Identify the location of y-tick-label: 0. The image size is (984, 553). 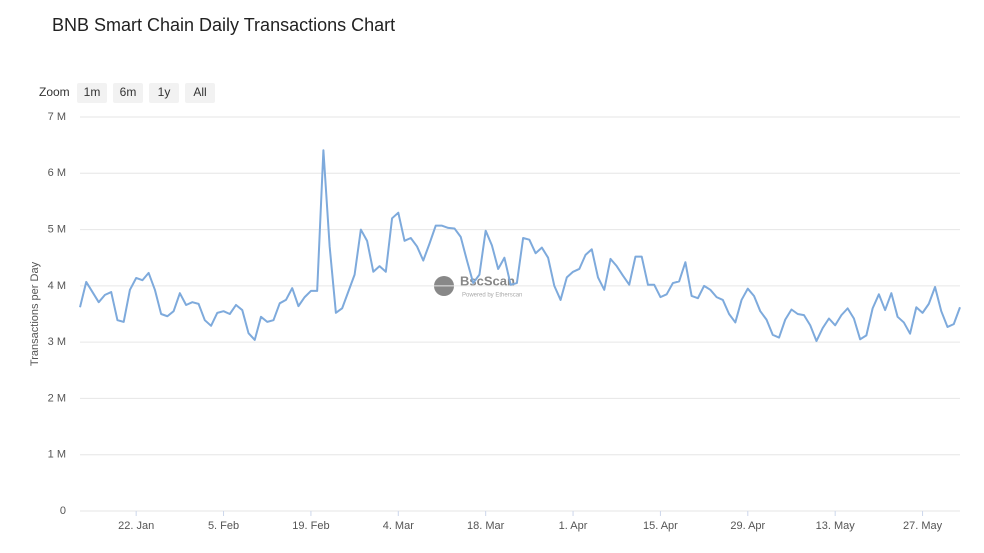
(63, 511).